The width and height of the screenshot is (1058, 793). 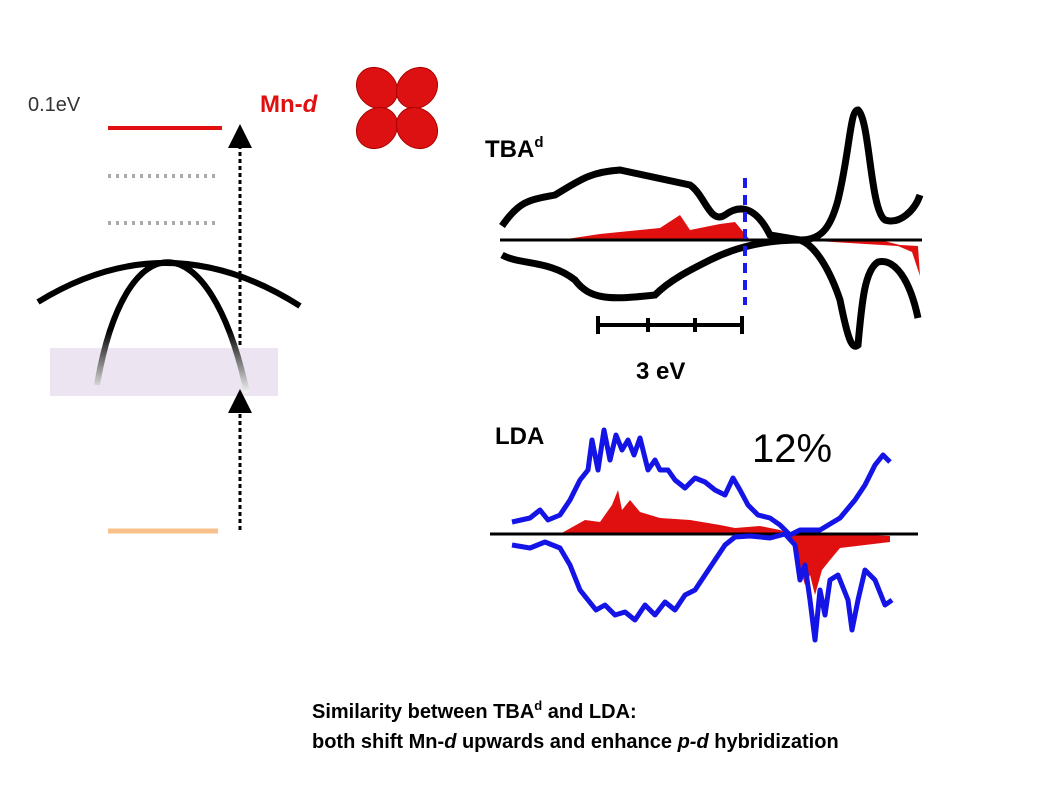 I want to click on lda-down, so click(x=702, y=587).